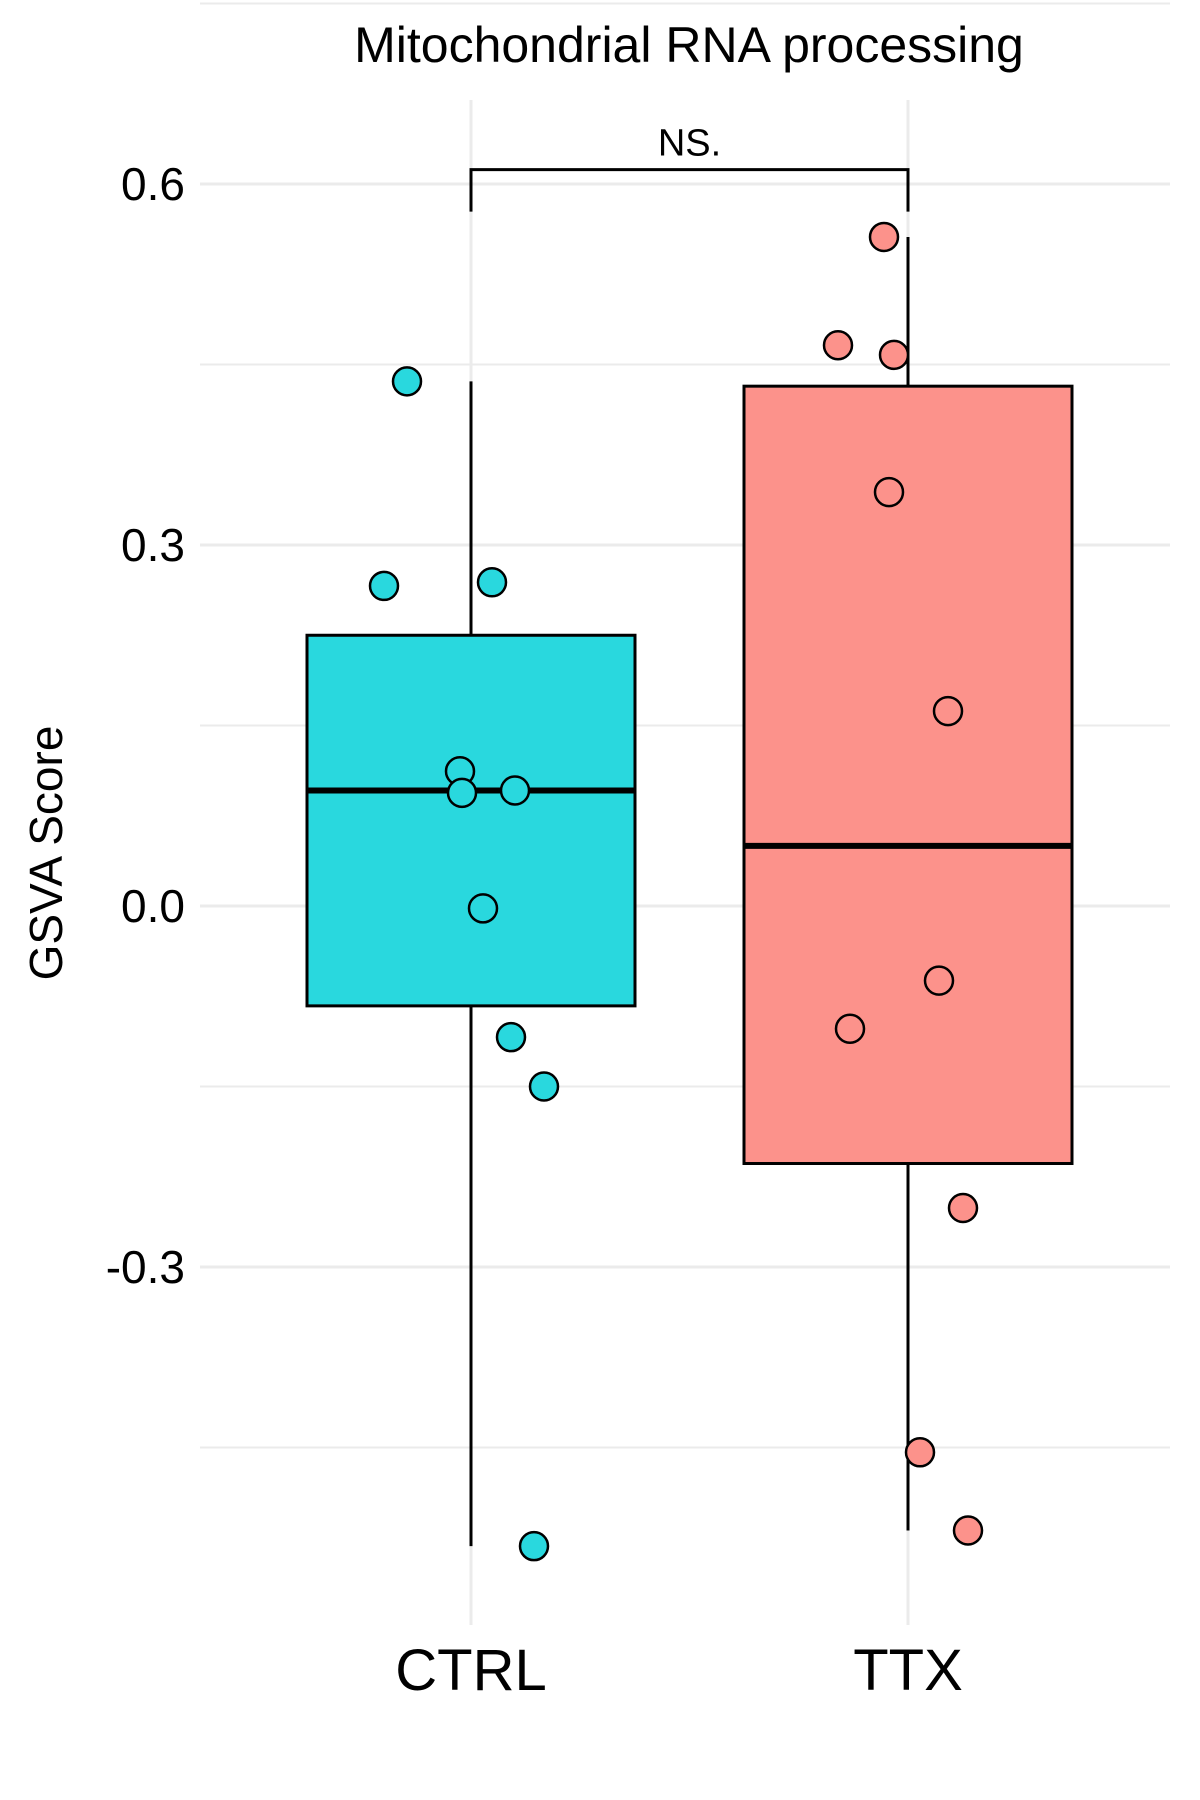  Describe the element at coordinates (153, 906) in the screenshot. I see `y-tick-label: 0.0` at that location.